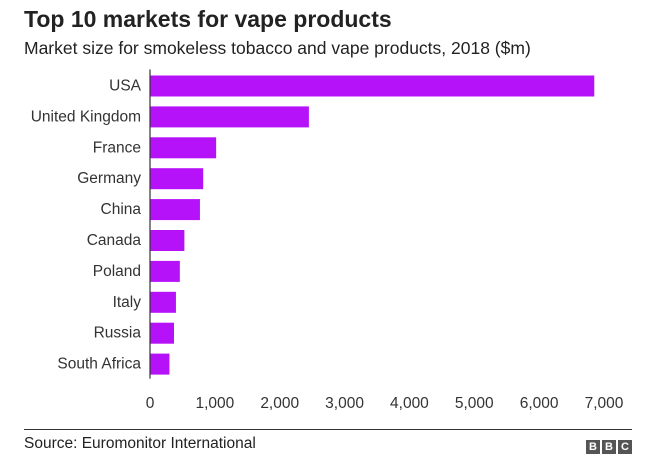  Describe the element at coordinates (125, 86) in the screenshot. I see `category-label-usa: USA` at that location.